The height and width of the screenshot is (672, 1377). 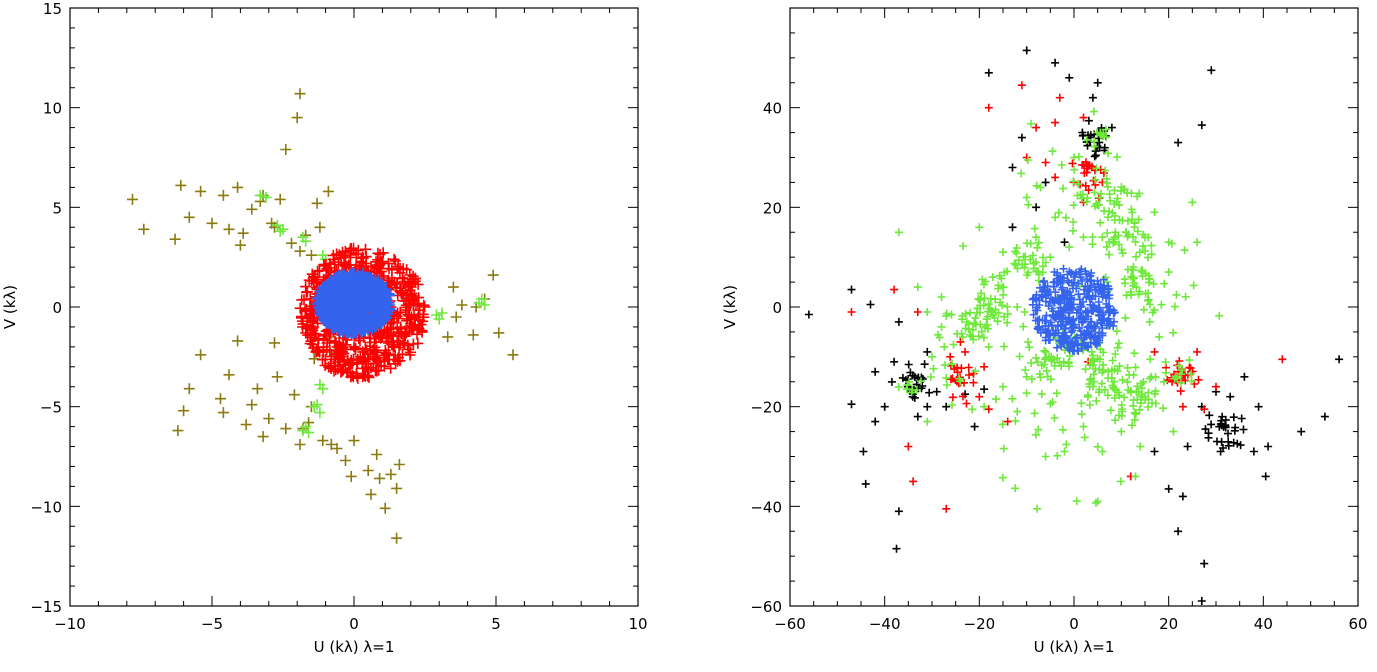 I want to click on x-tick-label: 5, so click(x=496, y=624).